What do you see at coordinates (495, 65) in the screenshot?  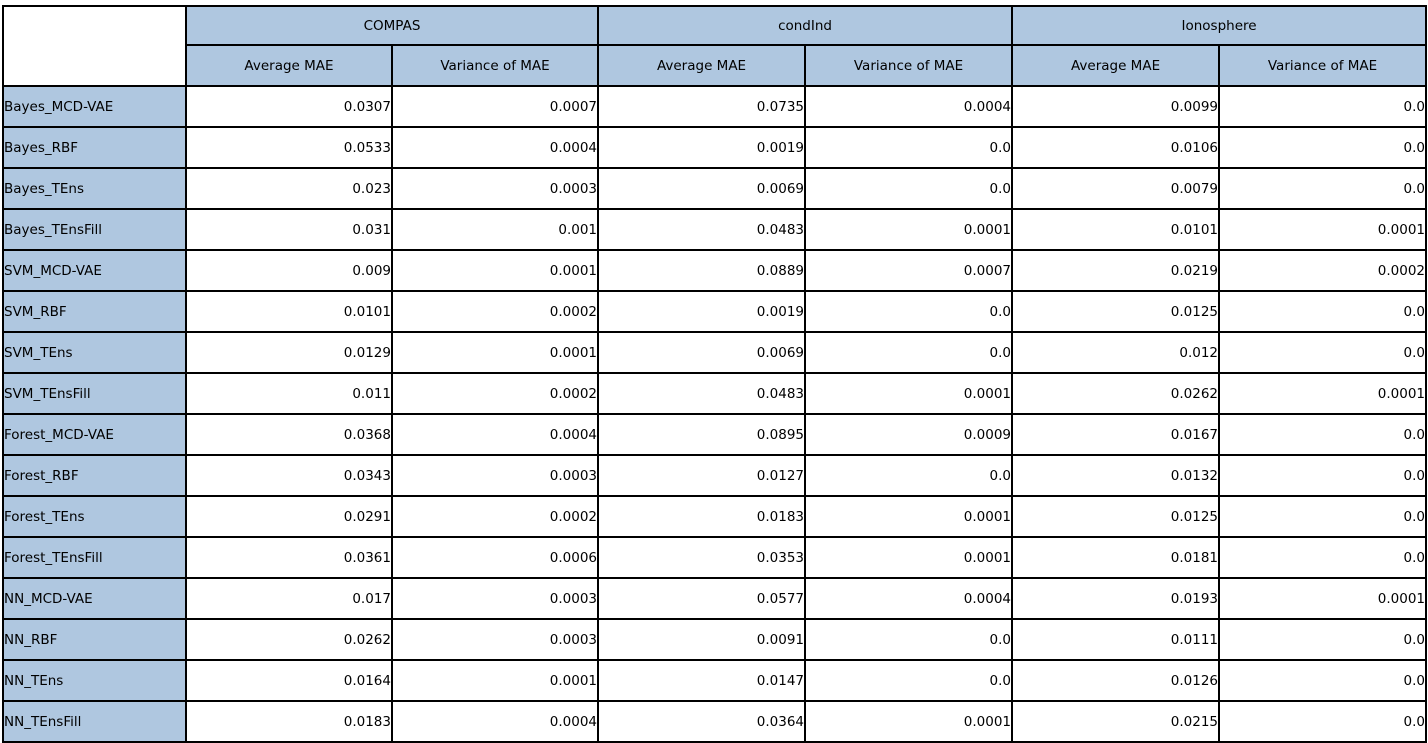 I see `subheader-compas-var-mae: Variance of MAE` at bounding box center [495, 65].